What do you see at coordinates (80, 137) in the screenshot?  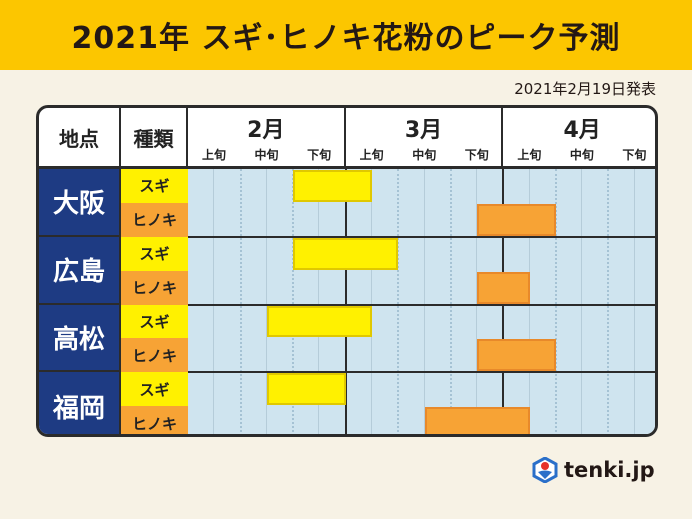 I see `header-station: 地点` at bounding box center [80, 137].